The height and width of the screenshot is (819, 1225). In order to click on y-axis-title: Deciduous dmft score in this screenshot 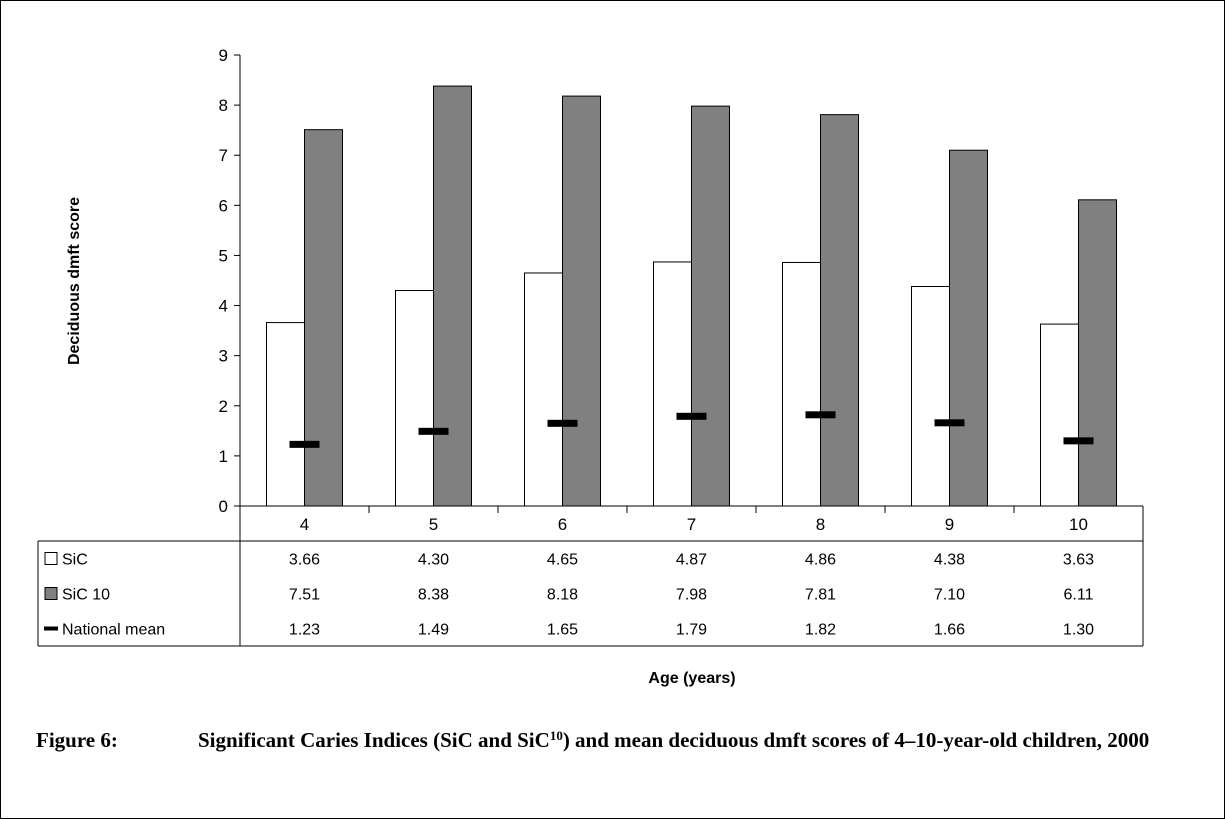, I will do `click(74, 281)`.